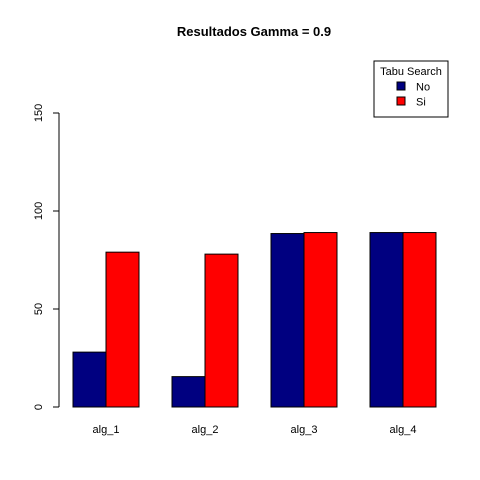 The width and height of the screenshot is (480, 480). What do you see at coordinates (254, 31) in the screenshot?
I see `chart-title: Resultados Gamma = 0.9` at bounding box center [254, 31].